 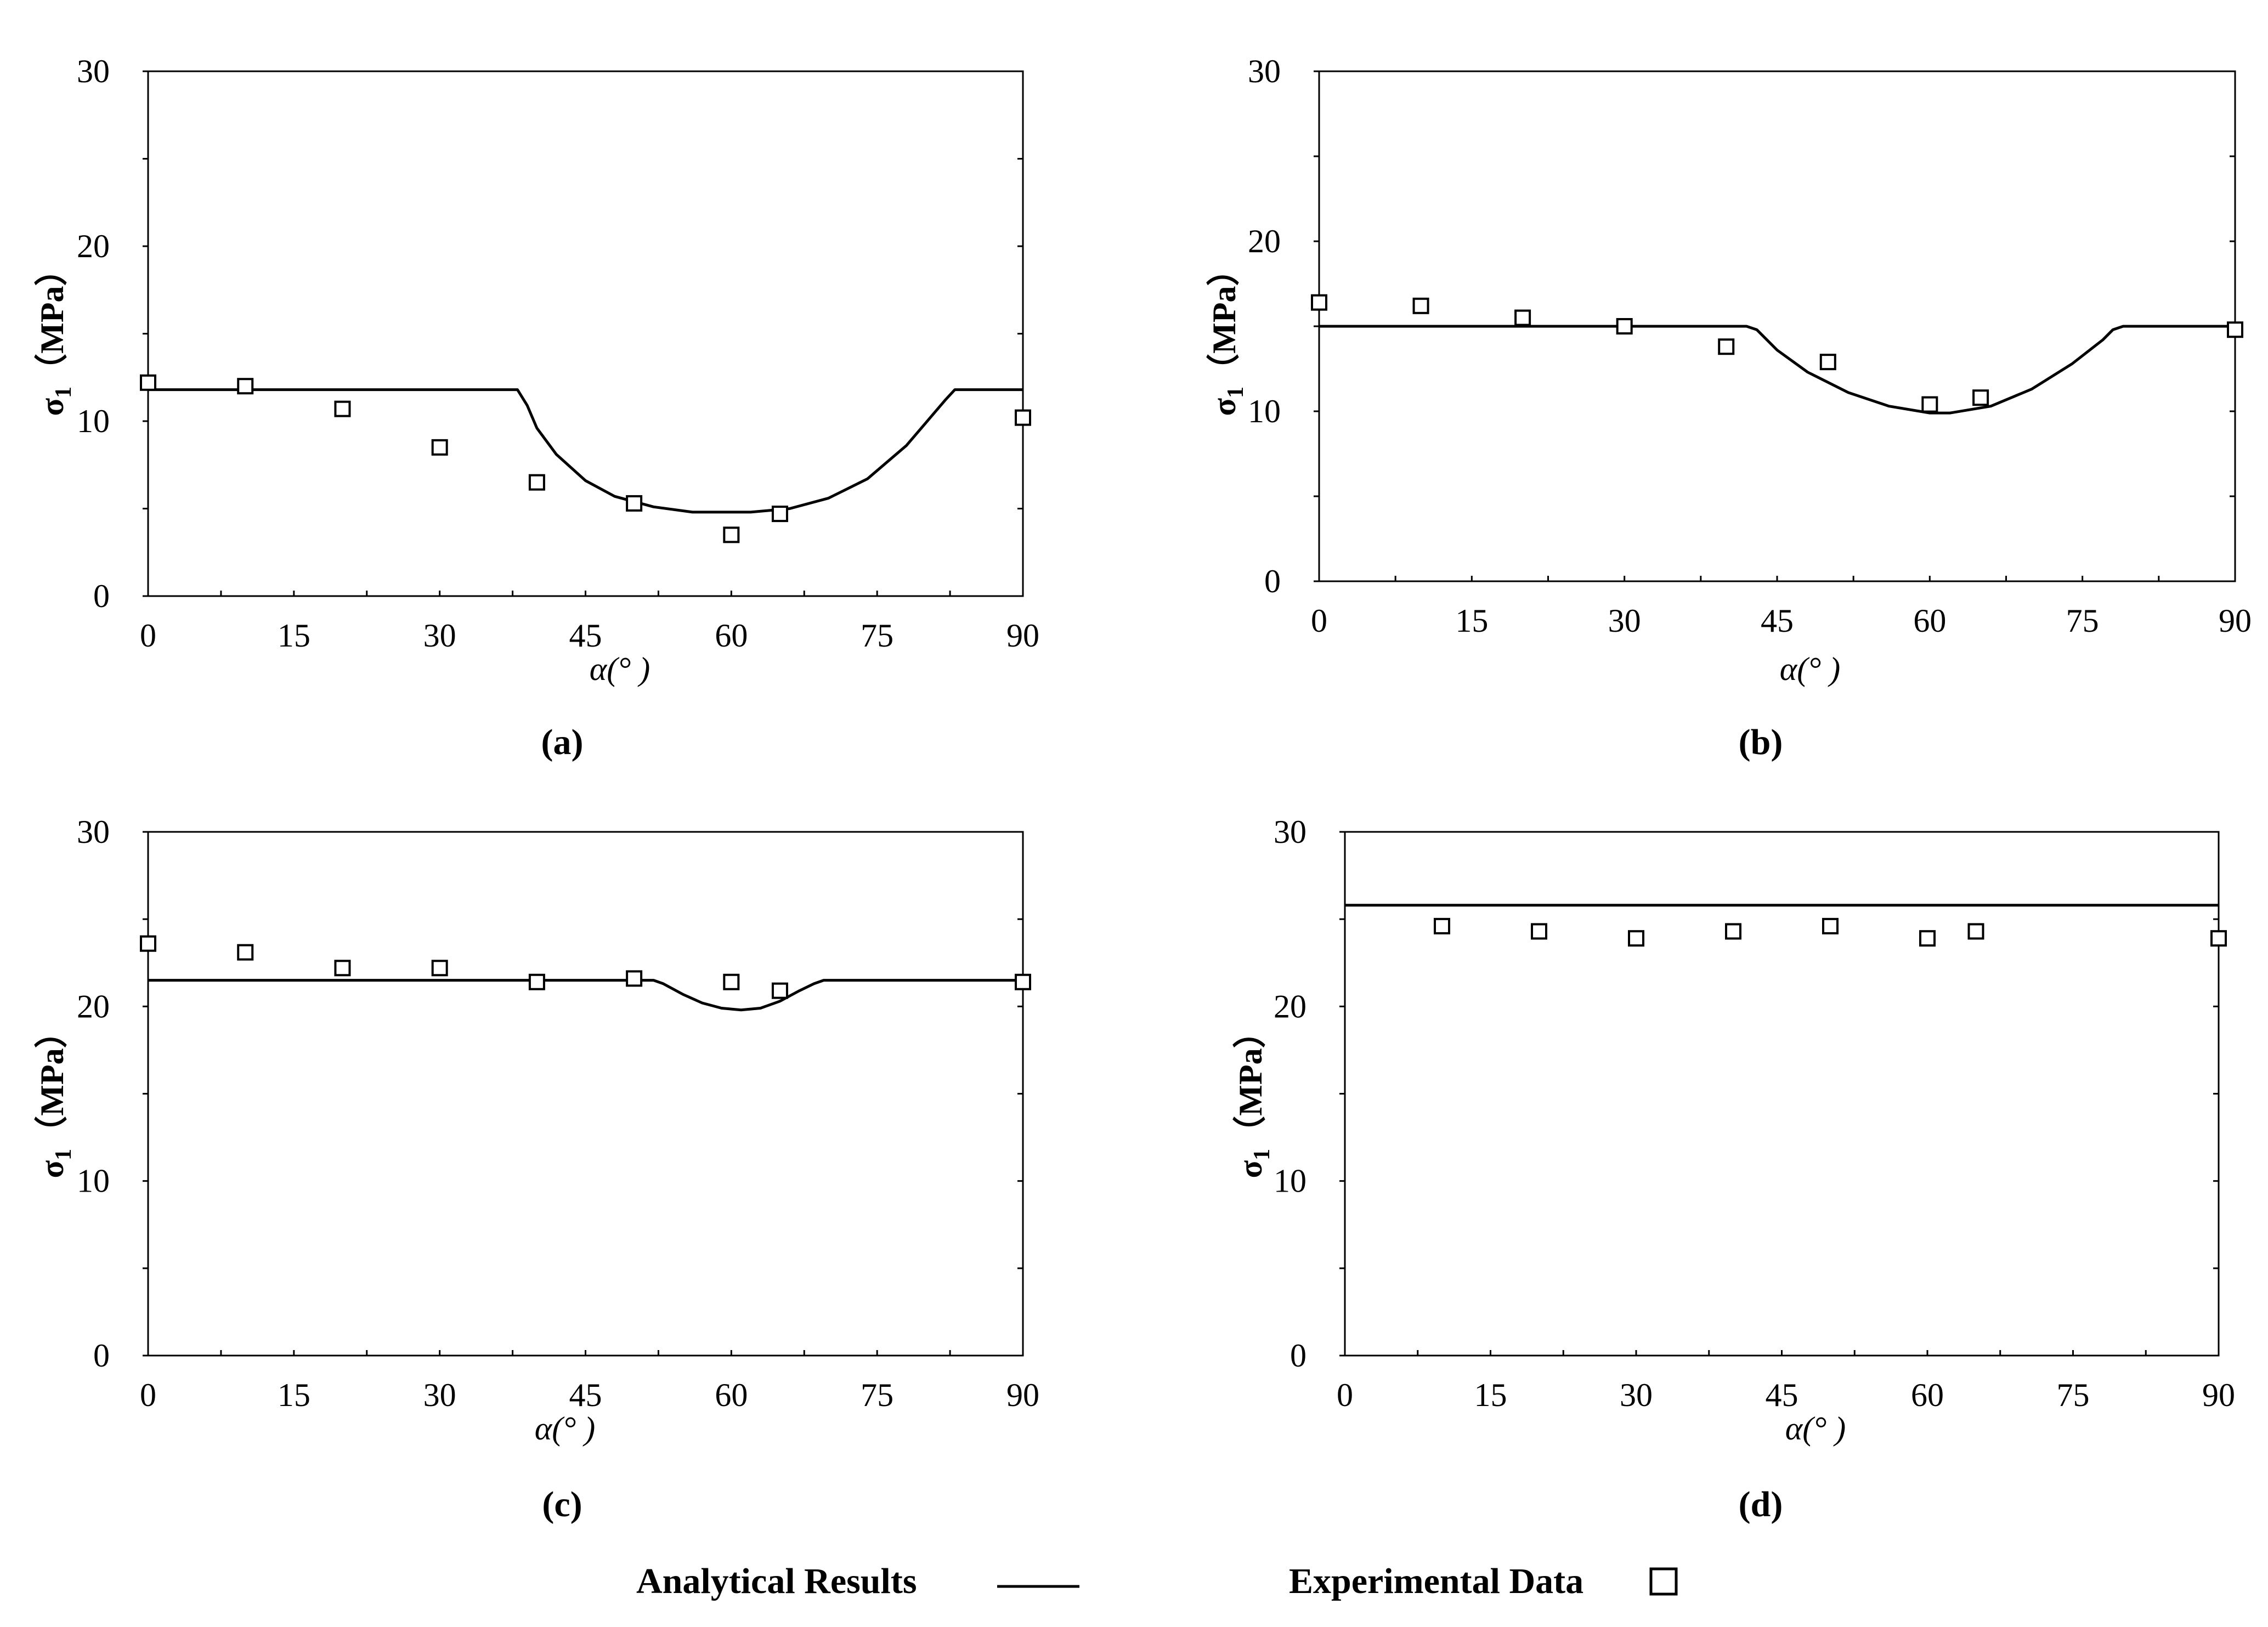 What do you see at coordinates (1761, 742) in the screenshot?
I see `panel-label: (b)` at bounding box center [1761, 742].